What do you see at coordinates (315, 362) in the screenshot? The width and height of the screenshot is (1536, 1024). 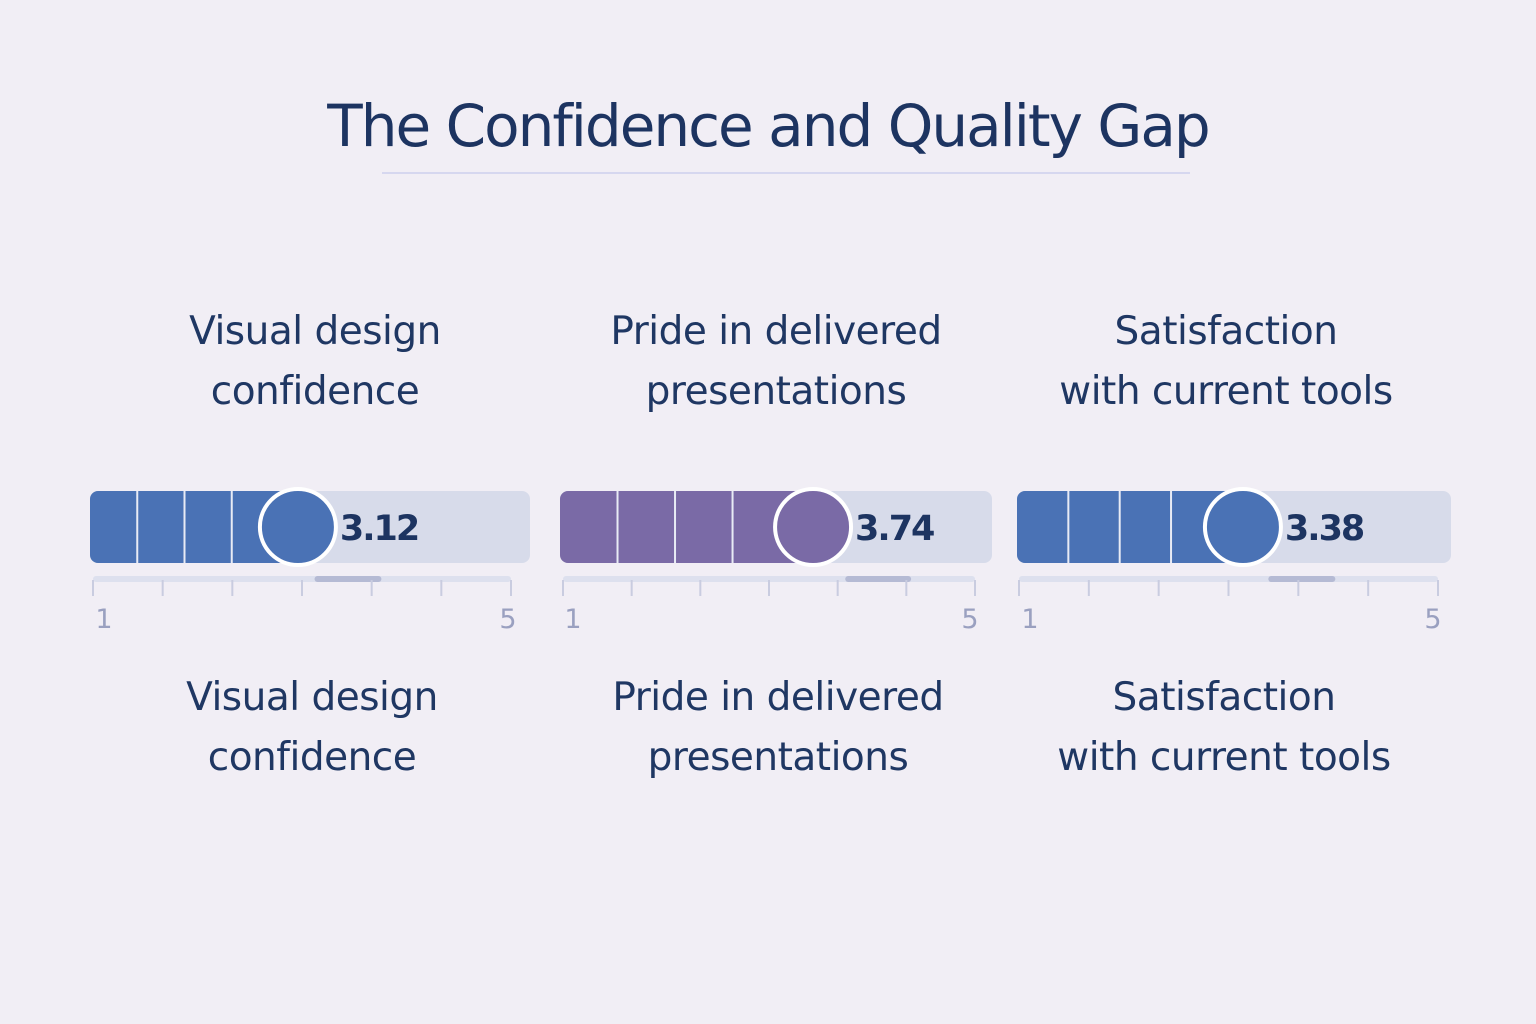 I see `top-label-visual-design: Visual design confidence` at bounding box center [315, 362].